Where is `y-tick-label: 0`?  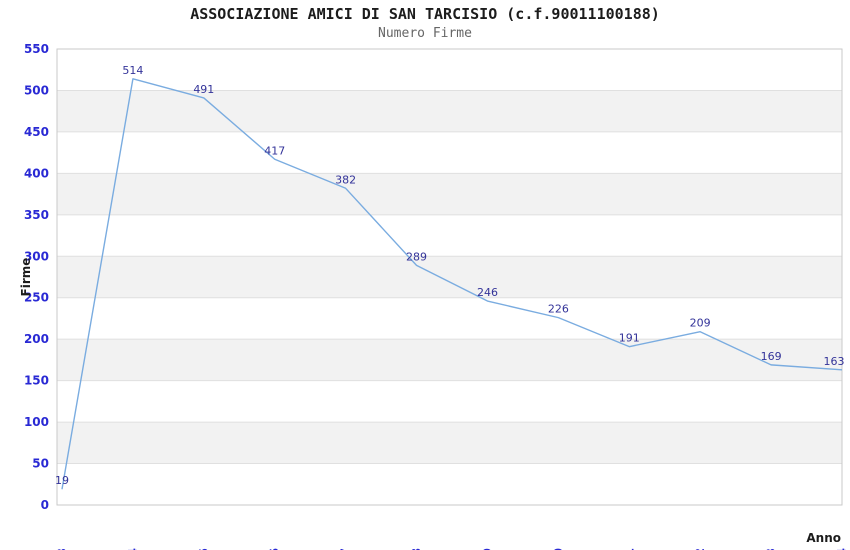
y-tick-label: 0 is located at coordinates (45, 505).